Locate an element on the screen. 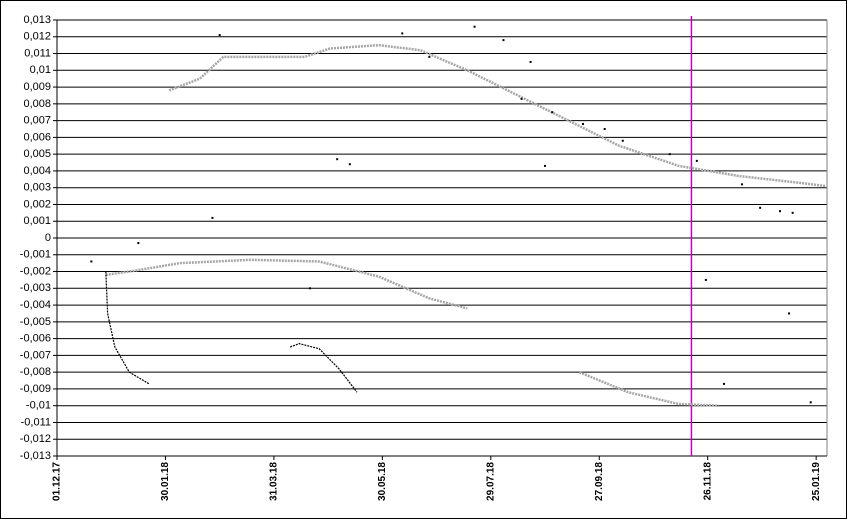 Image resolution: width=847 pixels, height=519 pixels. x-tick-label: 27.09.18 is located at coordinates (599, 481).